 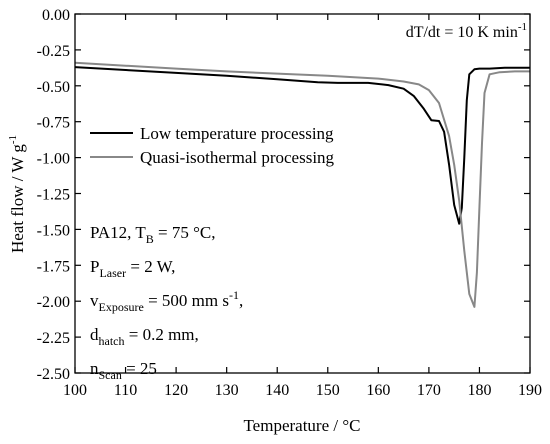 What do you see at coordinates (53, 87) in the screenshot?
I see `y-tick-label: -0.50` at bounding box center [53, 87].